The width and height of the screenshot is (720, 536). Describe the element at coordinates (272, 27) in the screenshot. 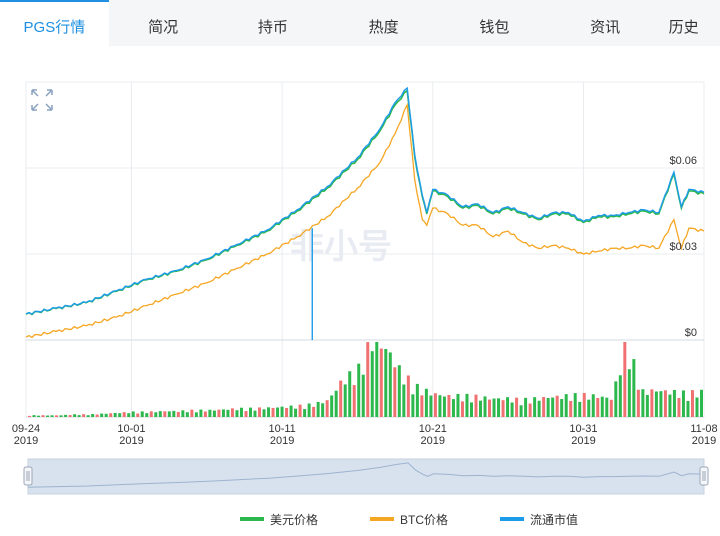

I see `tab-holders: 持币` at that location.